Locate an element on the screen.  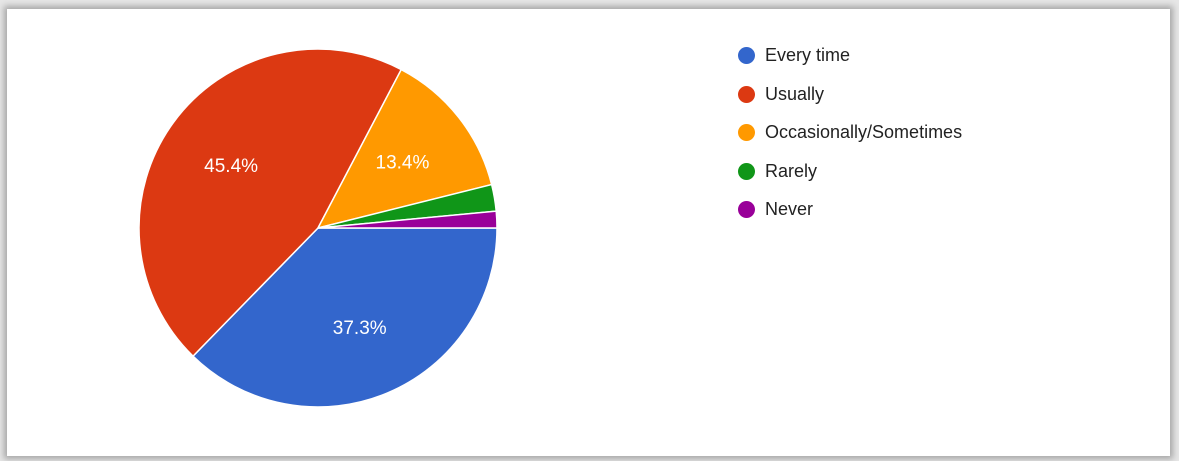
legend-item: Occasionally/Sometimes is located at coordinates (850, 132).